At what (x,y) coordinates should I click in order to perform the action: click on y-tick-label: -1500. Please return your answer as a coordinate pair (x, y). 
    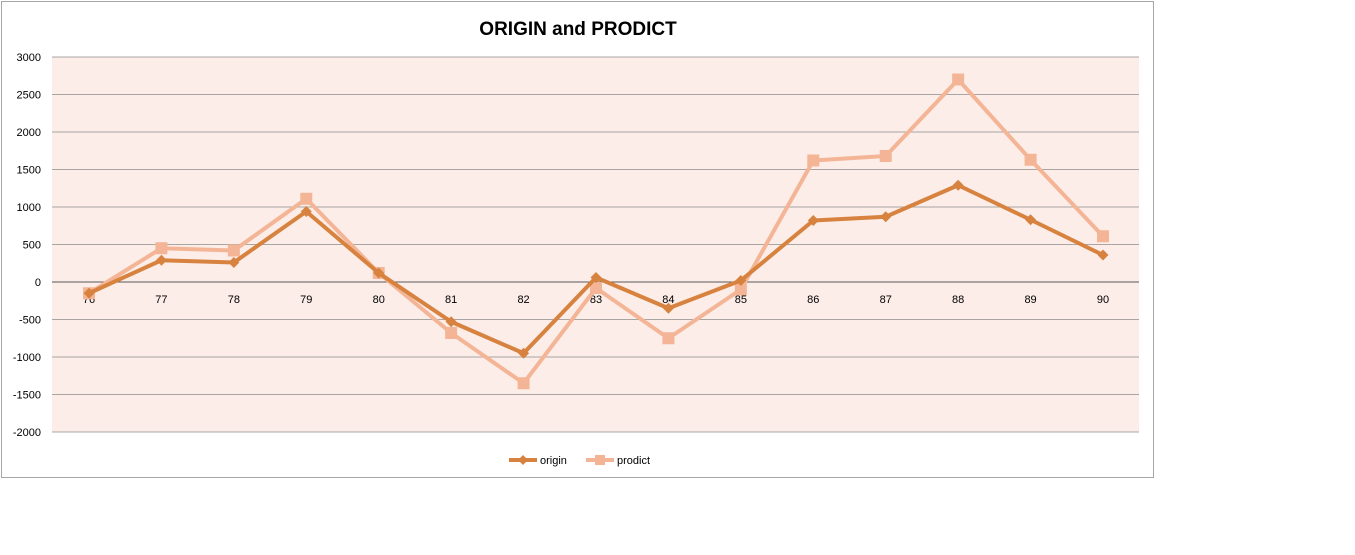
    Looking at the image, I should click on (27, 396).